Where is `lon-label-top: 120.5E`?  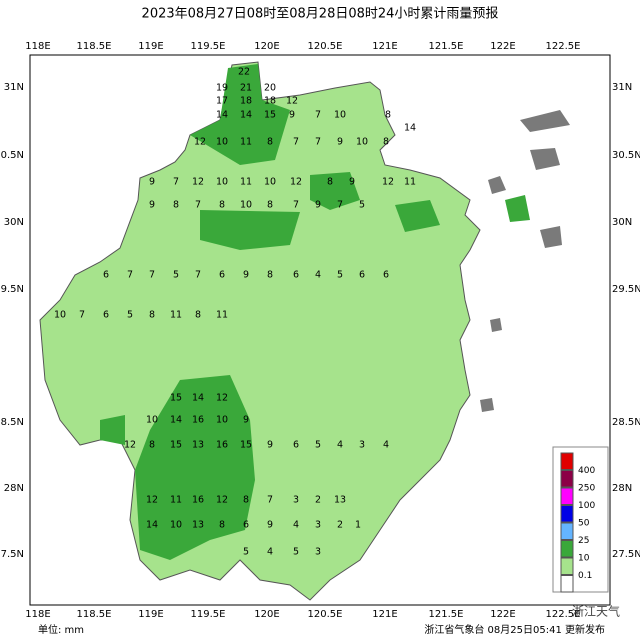 lon-label-top: 120.5E is located at coordinates (325, 46).